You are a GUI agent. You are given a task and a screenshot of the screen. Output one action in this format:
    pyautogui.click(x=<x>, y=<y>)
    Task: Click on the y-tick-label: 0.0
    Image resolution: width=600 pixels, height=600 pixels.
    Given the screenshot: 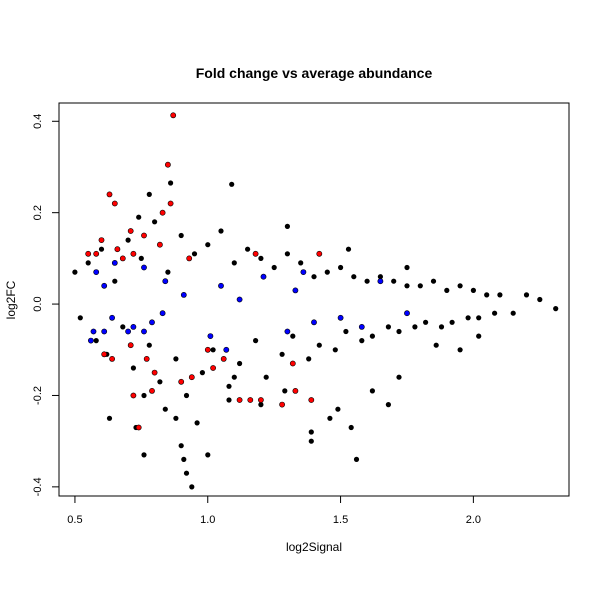 What is the action you would take?
    pyautogui.click(x=38, y=303)
    